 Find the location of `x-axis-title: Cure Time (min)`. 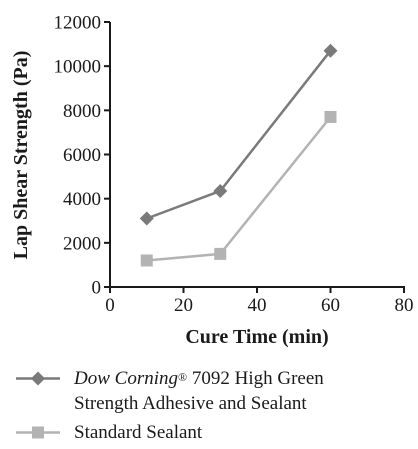

x-axis-title: Cure Time (min) is located at coordinates (256, 337).